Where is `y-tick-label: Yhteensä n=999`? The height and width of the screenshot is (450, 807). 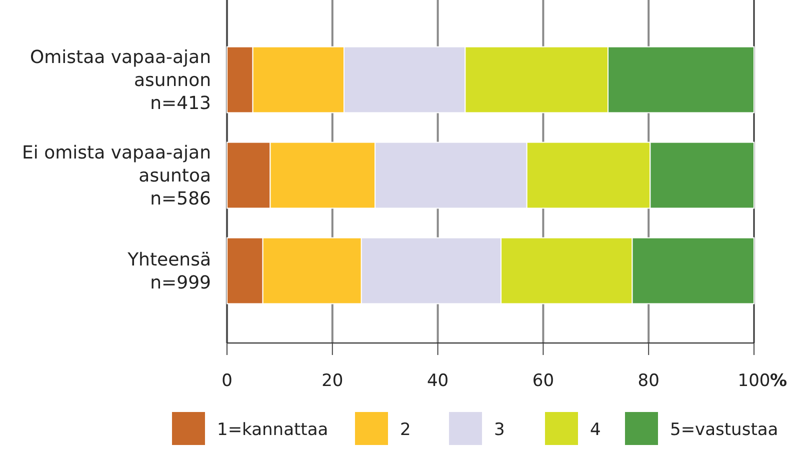 y-tick-label: Yhteensä n=999 is located at coordinates (168, 271).